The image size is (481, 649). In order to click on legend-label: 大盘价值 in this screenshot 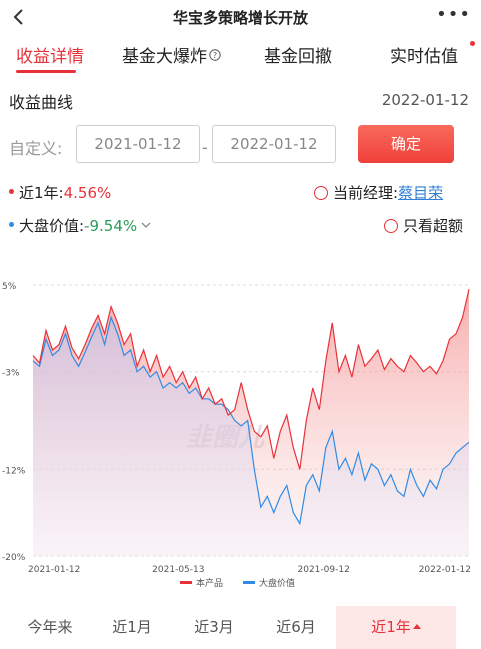, I will do `click(277, 583)`.